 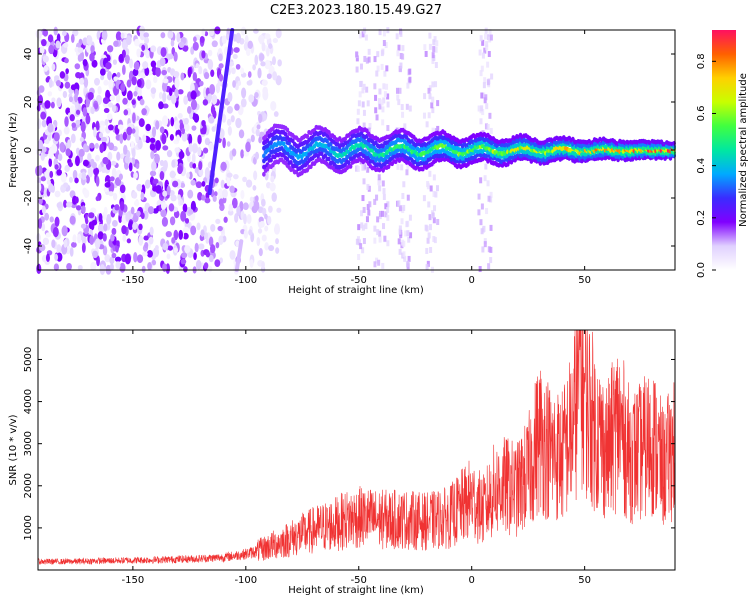 What do you see at coordinates (356, 290) in the screenshot?
I see `spectrogram-x-axis-label: Height of straight line (km)` at bounding box center [356, 290].